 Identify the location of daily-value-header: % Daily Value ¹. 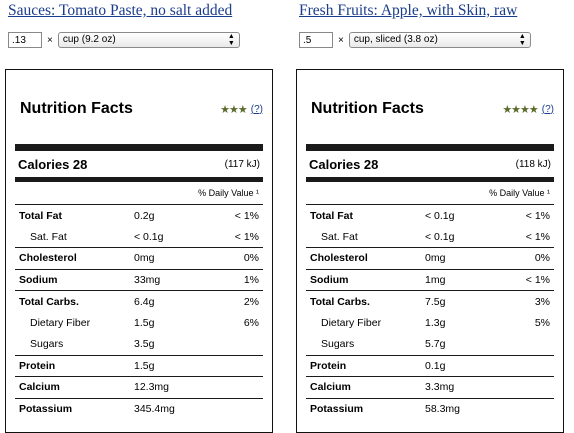
(139, 193).